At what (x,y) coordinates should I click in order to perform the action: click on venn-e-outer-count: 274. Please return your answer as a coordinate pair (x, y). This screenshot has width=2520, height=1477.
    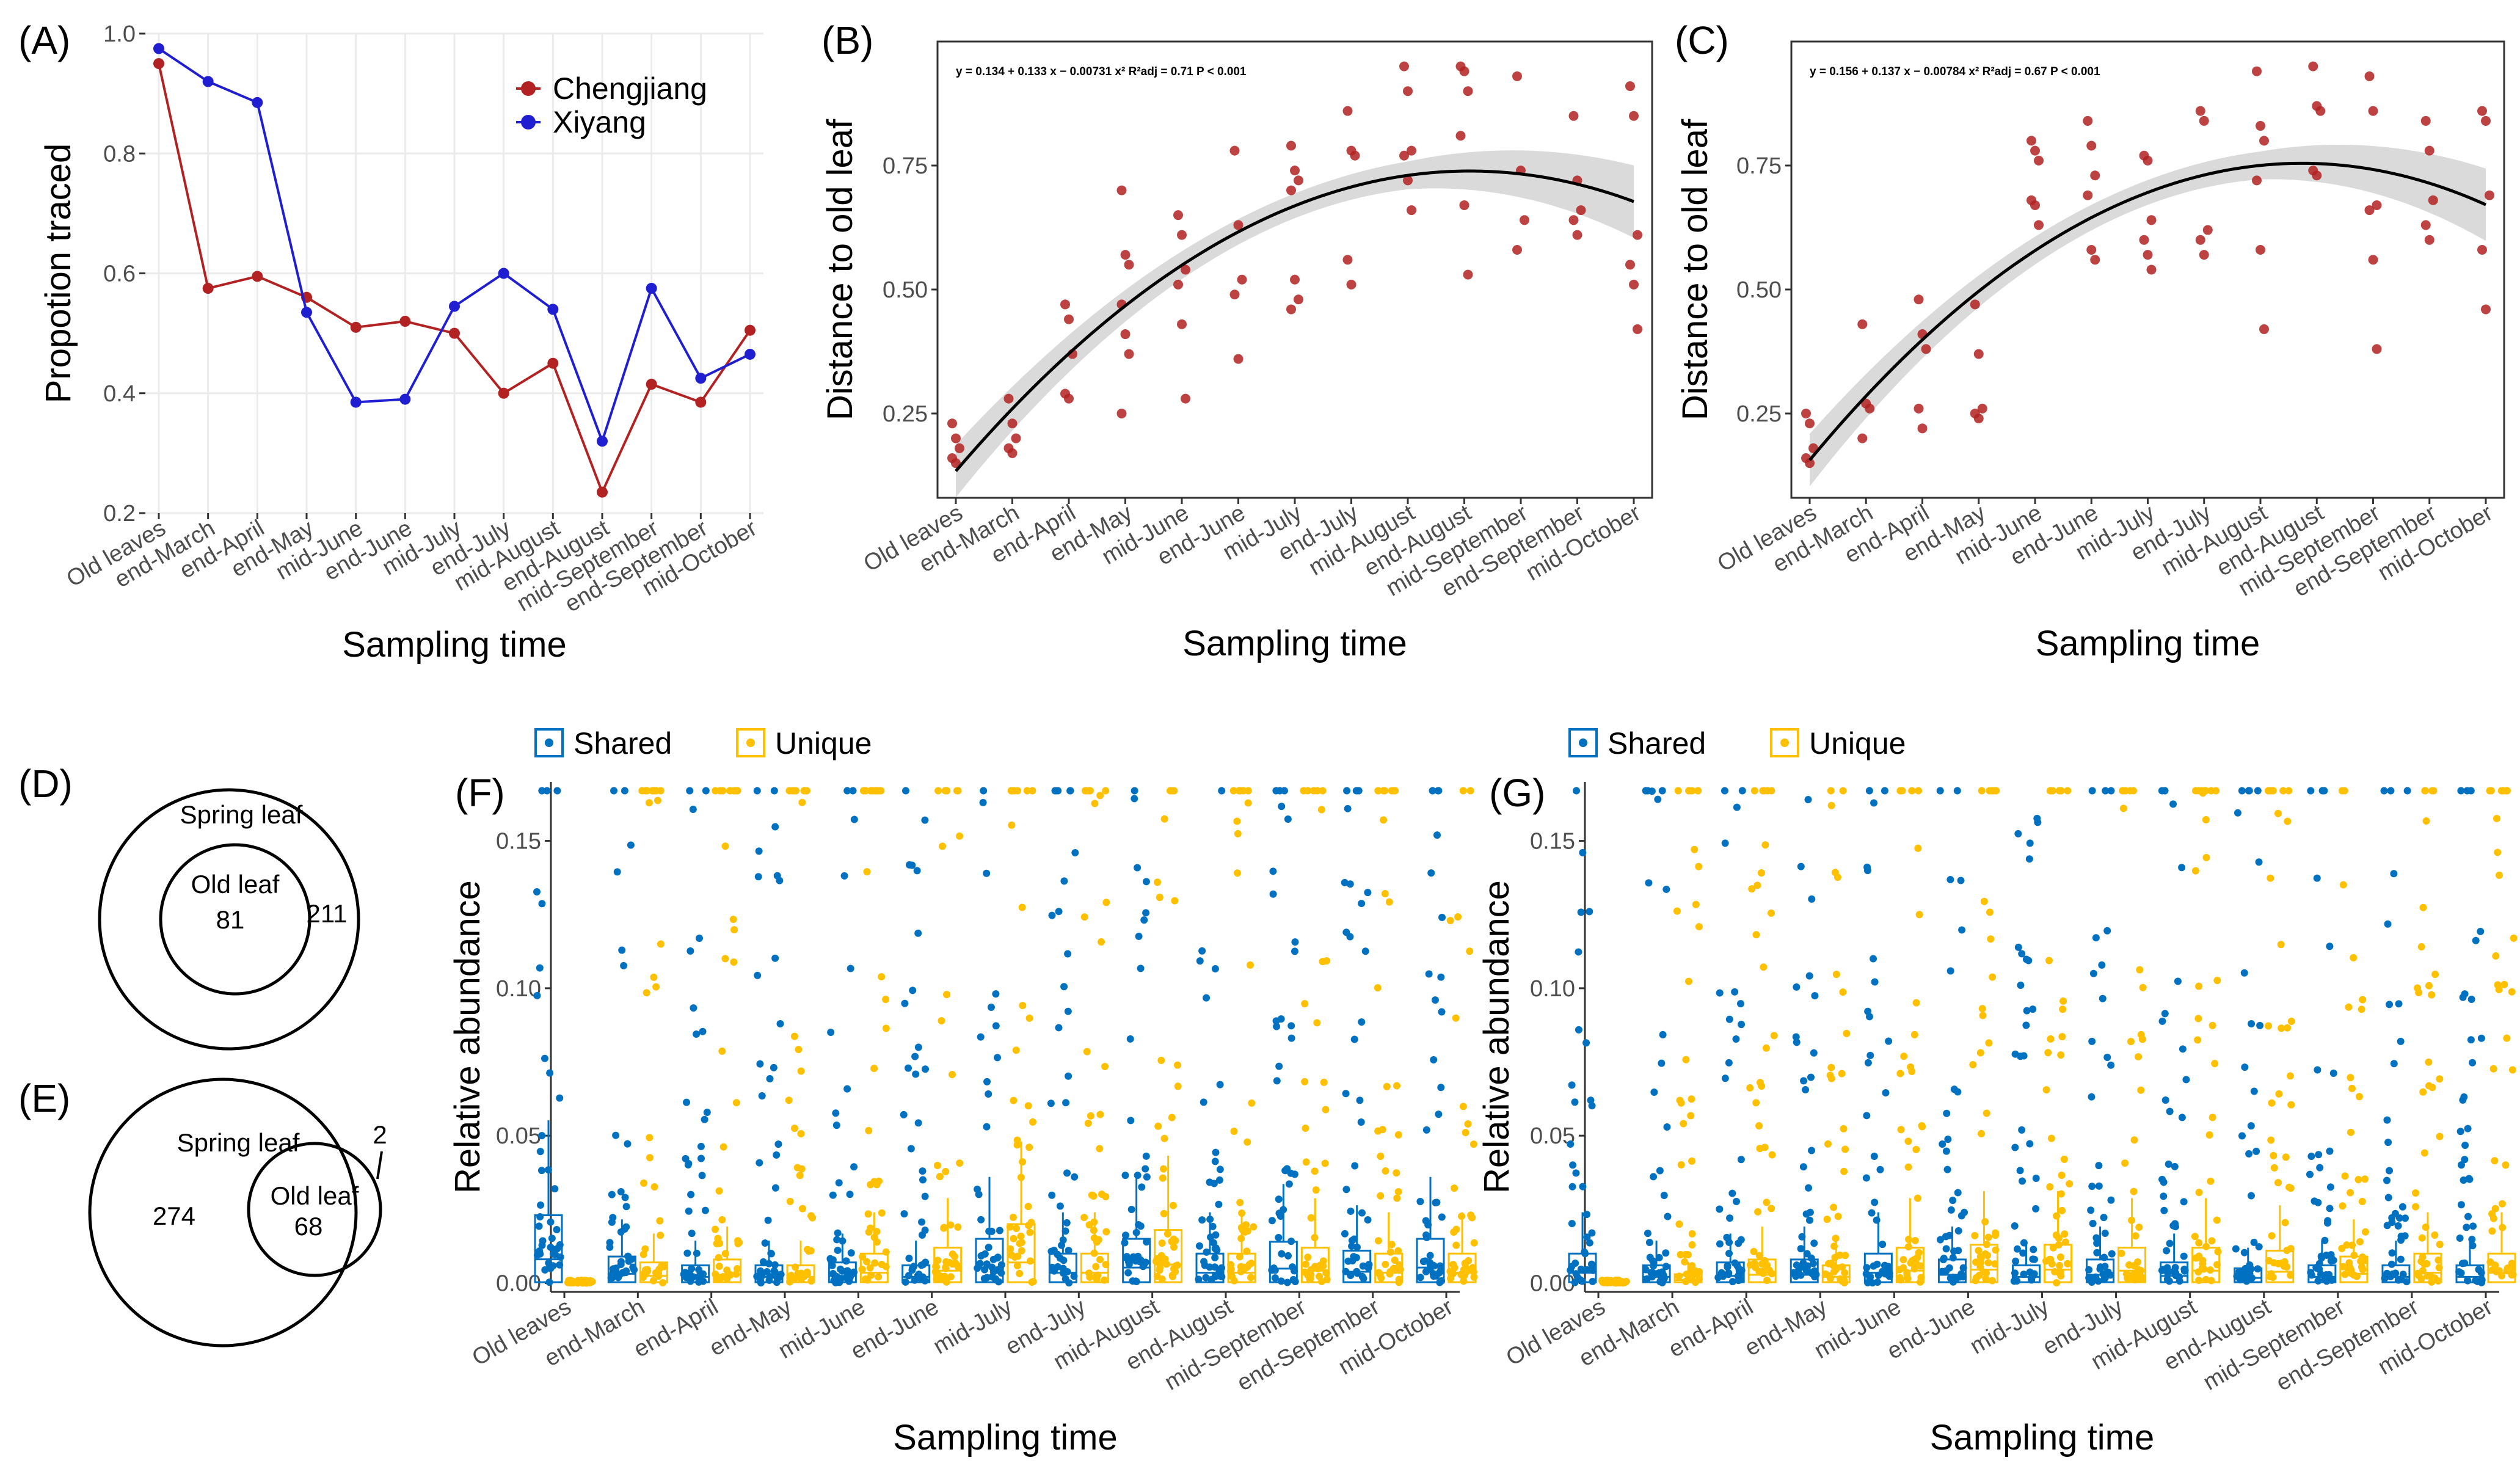
    Looking at the image, I should click on (174, 1216).